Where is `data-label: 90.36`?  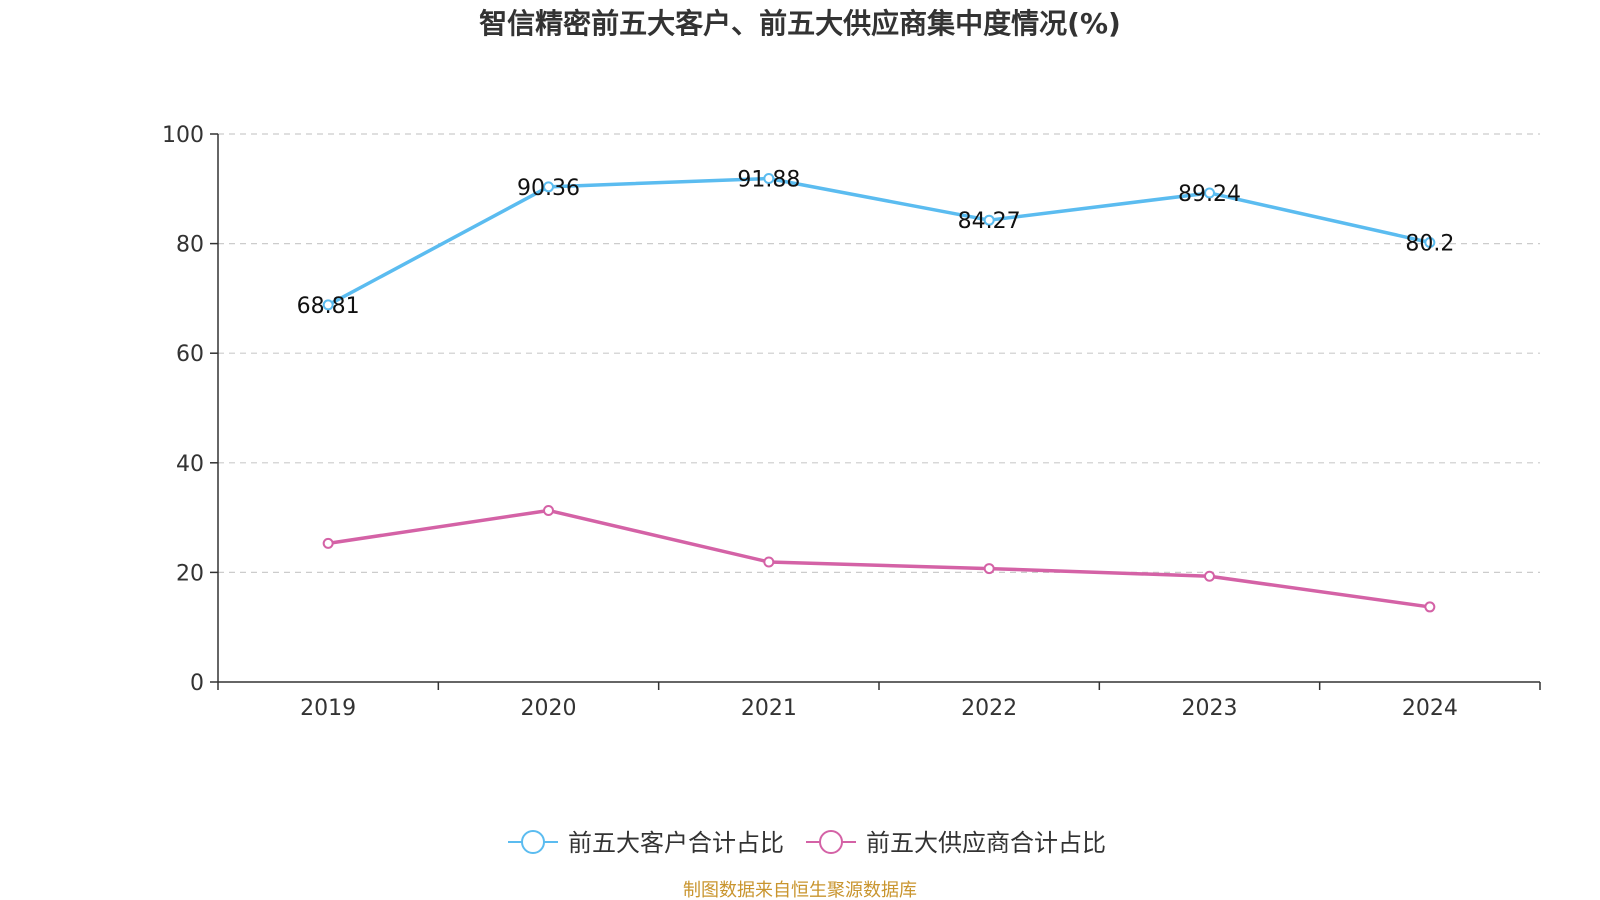
data-label: 90.36 is located at coordinates (548, 188).